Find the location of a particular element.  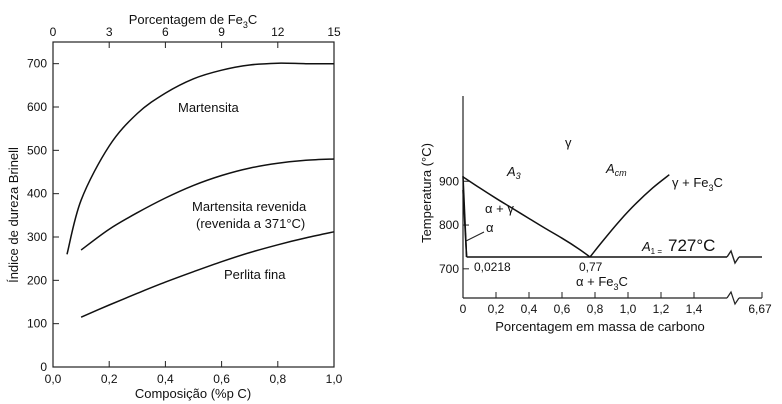

label-a1: A1 = is located at coordinates (651, 247).